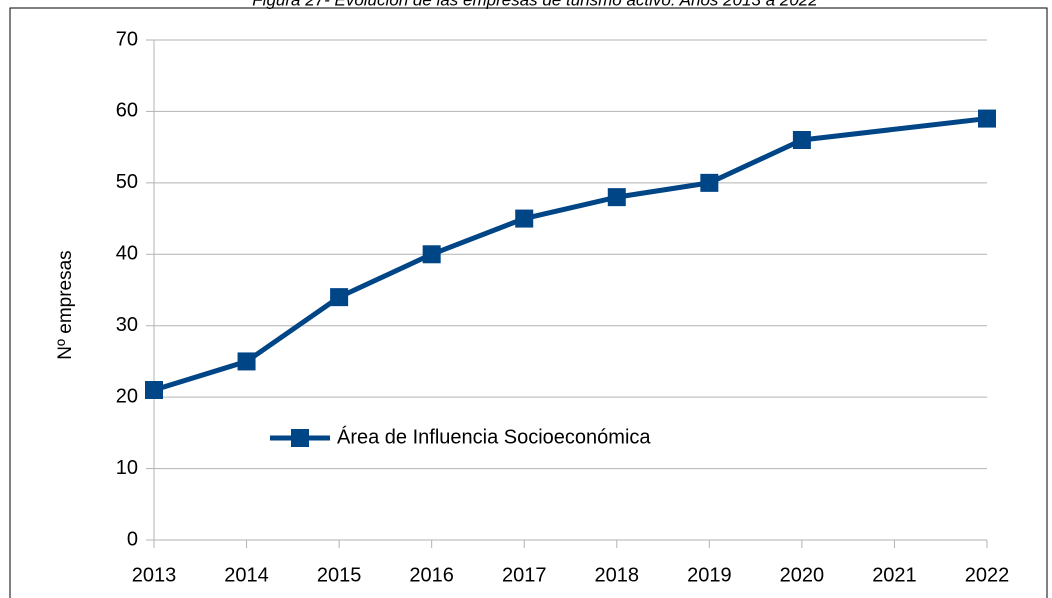  I want to click on legend-label: Área de Influencia Socioeconómica, so click(494, 436).